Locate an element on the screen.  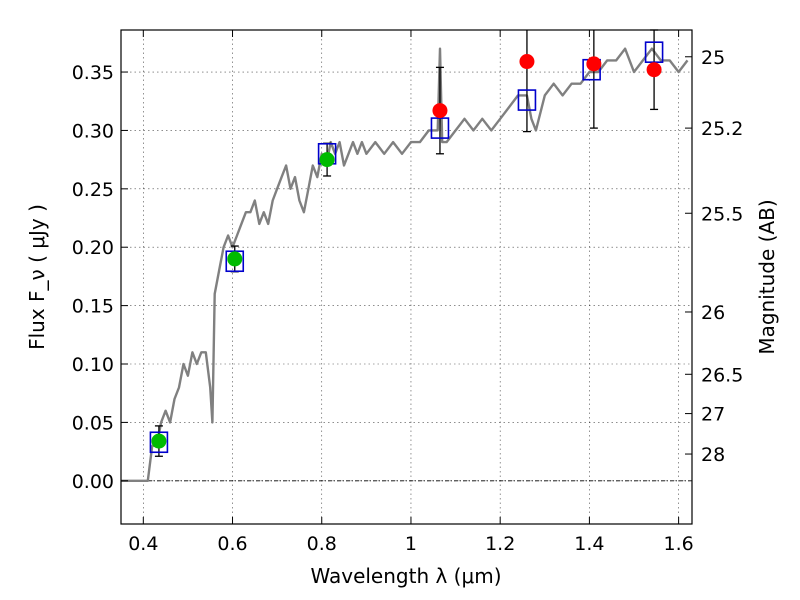
x-tick-label: 0.6 is located at coordinates (232, 544).